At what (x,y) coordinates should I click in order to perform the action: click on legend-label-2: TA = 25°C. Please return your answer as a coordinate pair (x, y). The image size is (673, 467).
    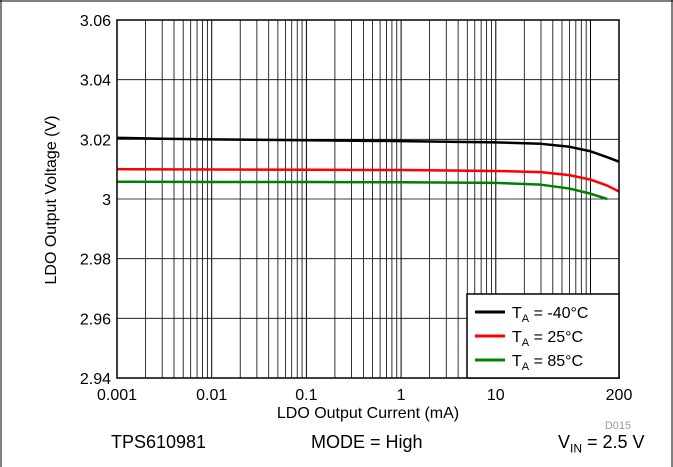
    Looking at the image, I should click on (547, 339).